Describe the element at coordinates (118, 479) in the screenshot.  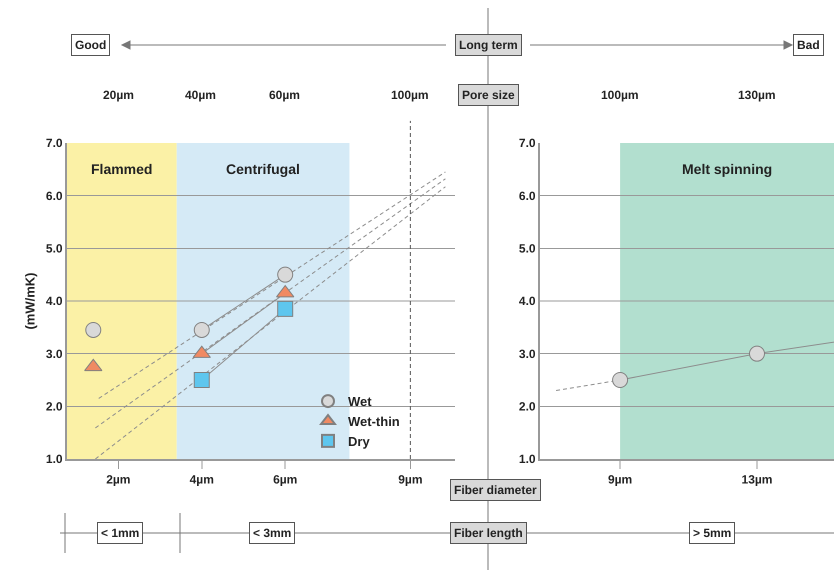
I see `x-tick-label: 2µm` at that location.